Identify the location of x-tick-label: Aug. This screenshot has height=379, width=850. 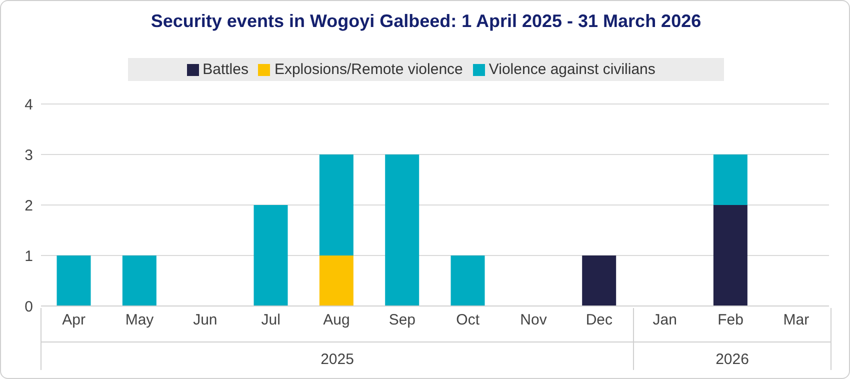
(336, 320).